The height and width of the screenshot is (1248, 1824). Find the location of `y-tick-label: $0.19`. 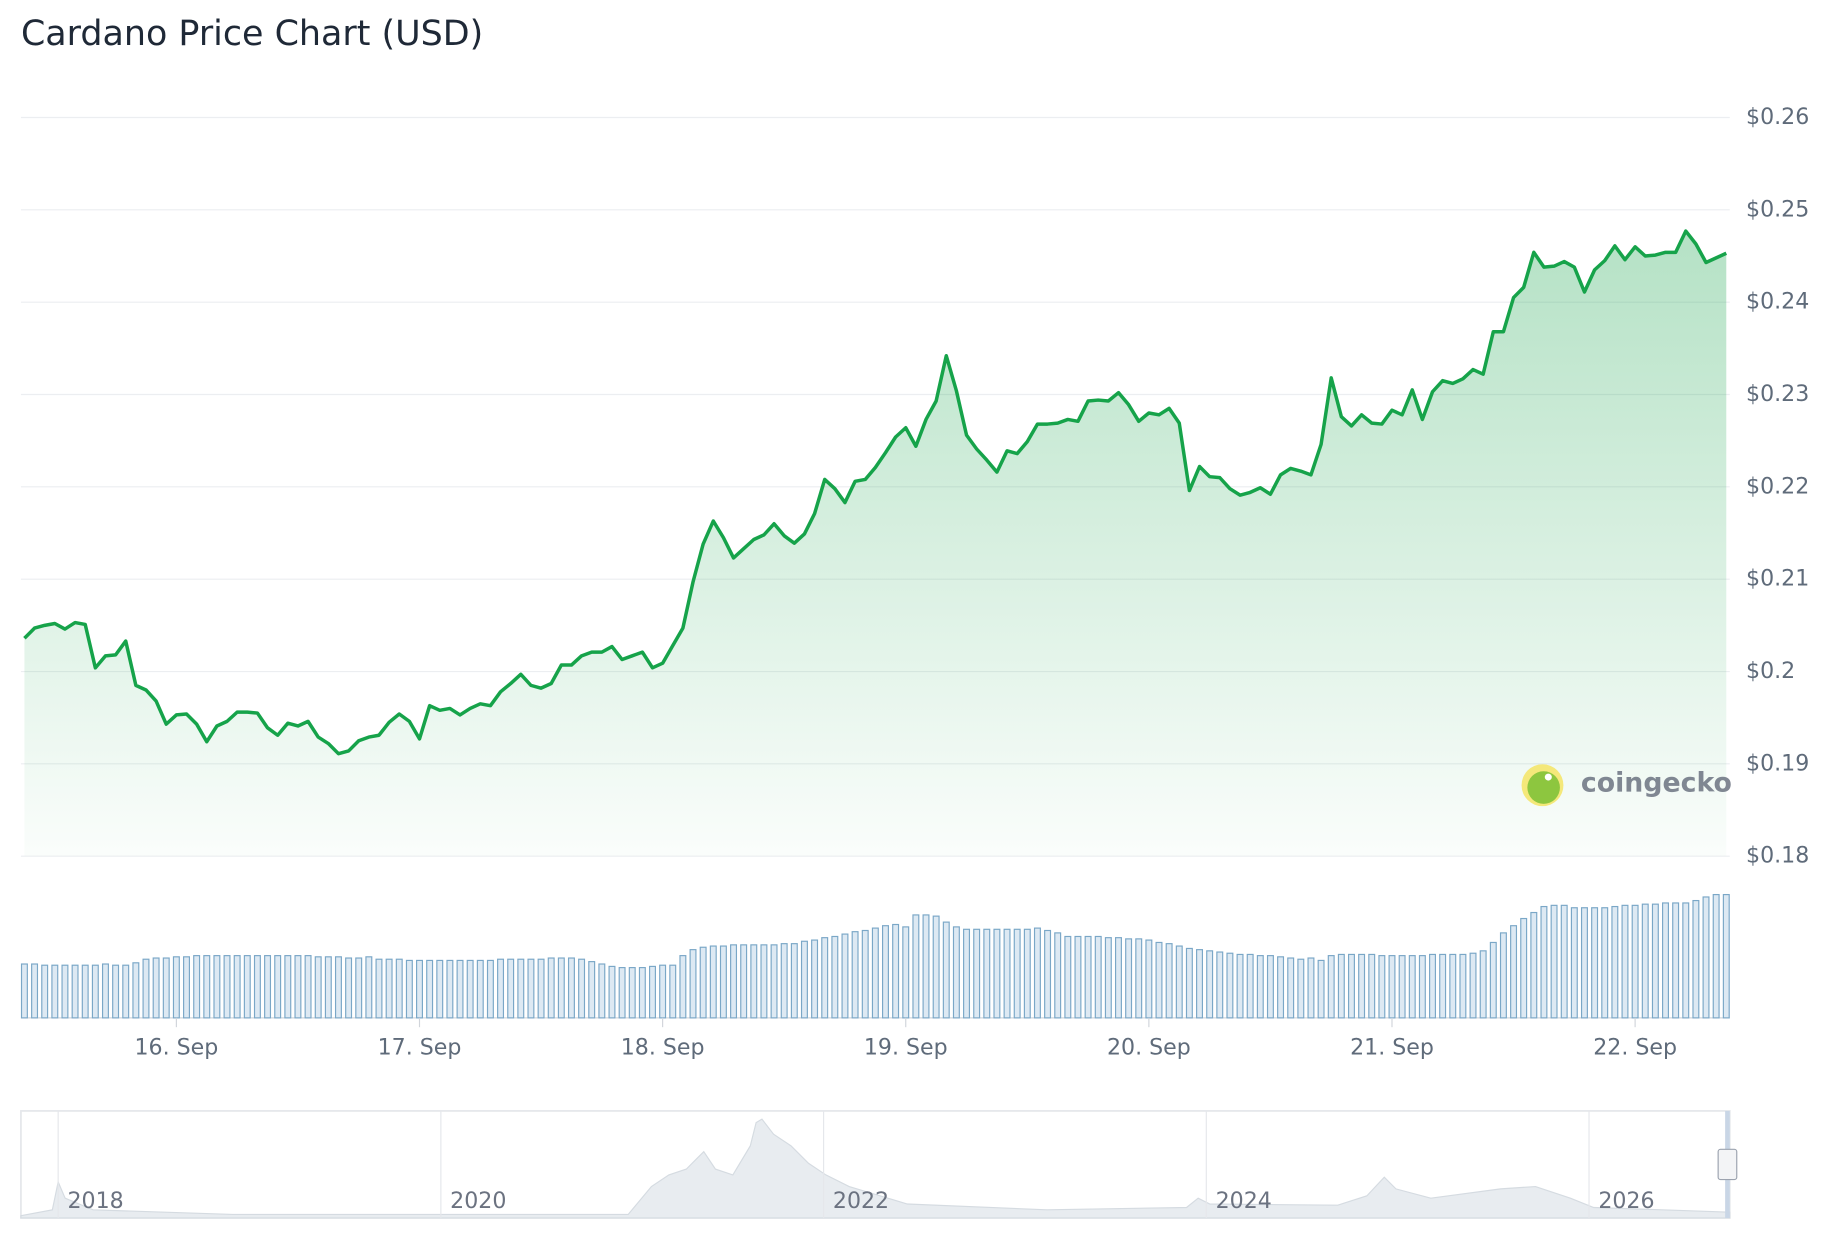

y-tick-label: $0.19 is located at coordinates (1777, 763).